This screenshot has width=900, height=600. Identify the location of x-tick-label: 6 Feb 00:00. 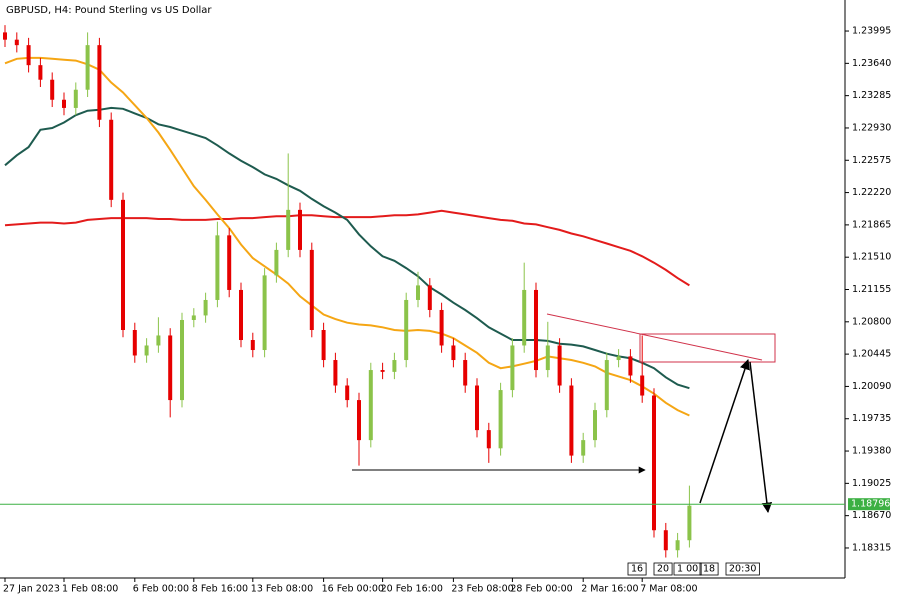
(161, 589).